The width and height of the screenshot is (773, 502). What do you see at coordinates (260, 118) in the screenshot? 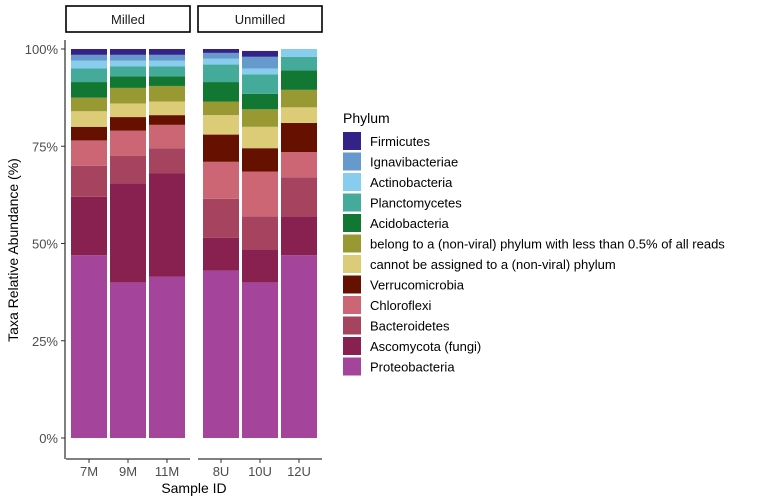
I see `bar-segment-10U-belong-to-a-non-viral-phylum-with-less-than-0-5-of-all-reads` at bounding box center [260, 118].